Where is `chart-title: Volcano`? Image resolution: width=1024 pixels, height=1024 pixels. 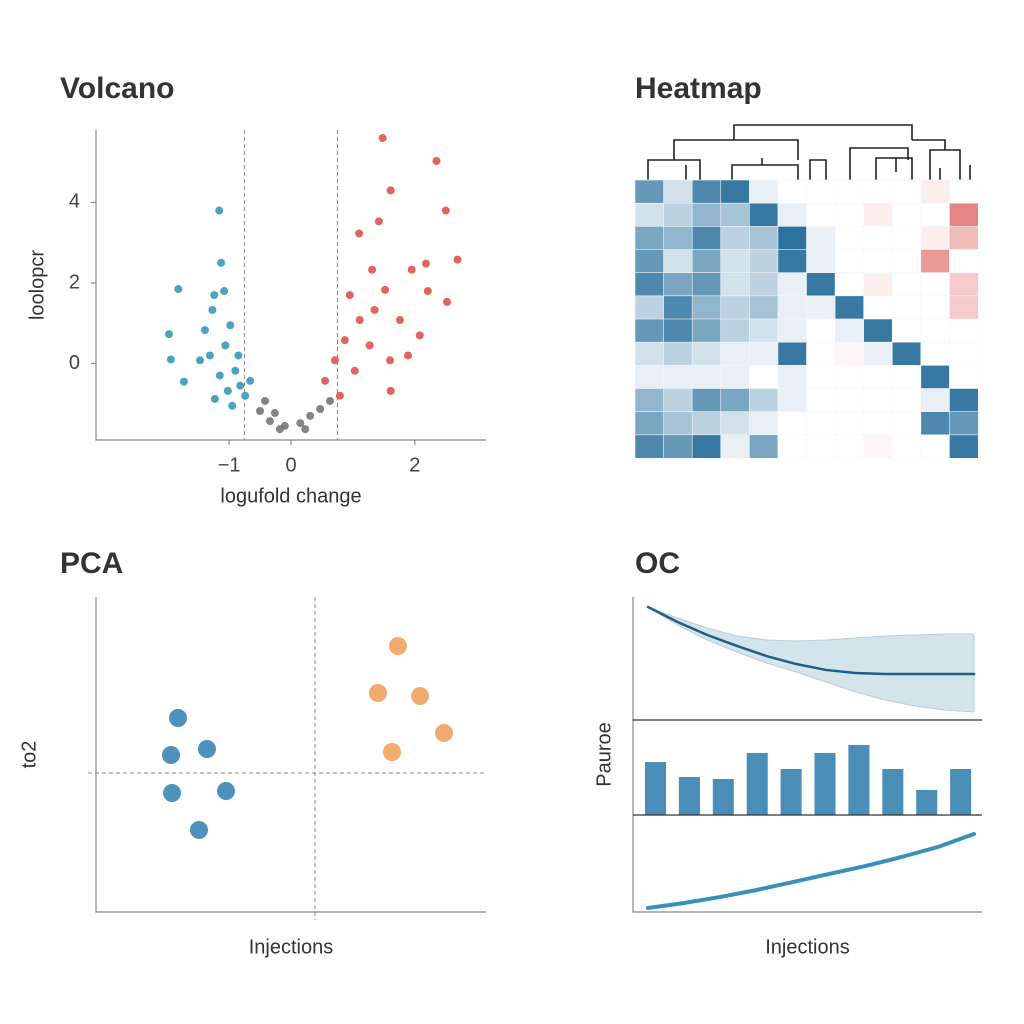
chart-title: Volcano is located at coordinates (117, 88).